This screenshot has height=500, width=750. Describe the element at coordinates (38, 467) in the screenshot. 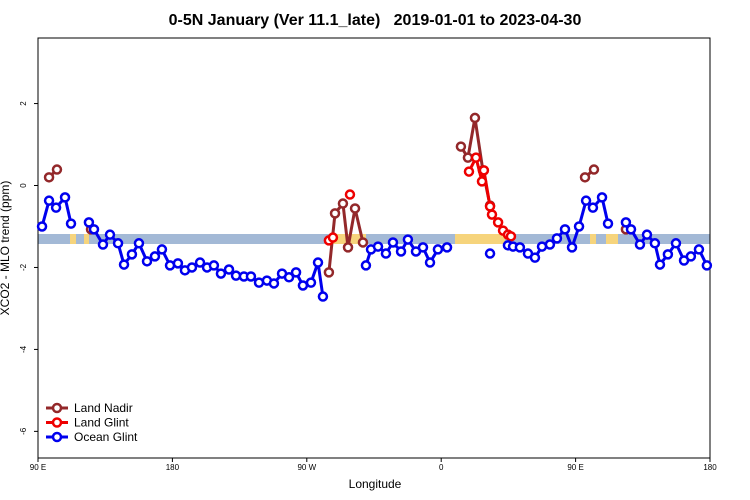

I see `x-tick-label: 90 E` at that location.